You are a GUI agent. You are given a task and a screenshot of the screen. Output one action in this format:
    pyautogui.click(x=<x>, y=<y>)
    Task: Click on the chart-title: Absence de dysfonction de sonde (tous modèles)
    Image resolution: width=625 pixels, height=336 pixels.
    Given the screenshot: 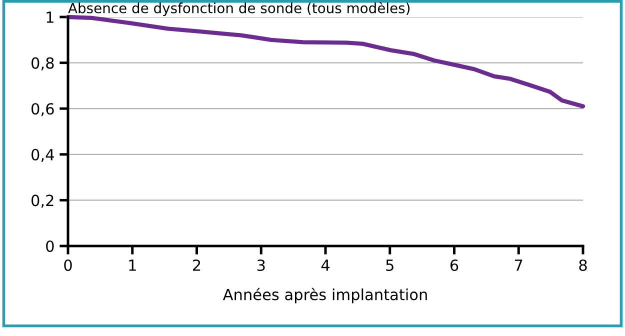 What is the action you would take?
    pyautogui.click(x=239, y=9)
    